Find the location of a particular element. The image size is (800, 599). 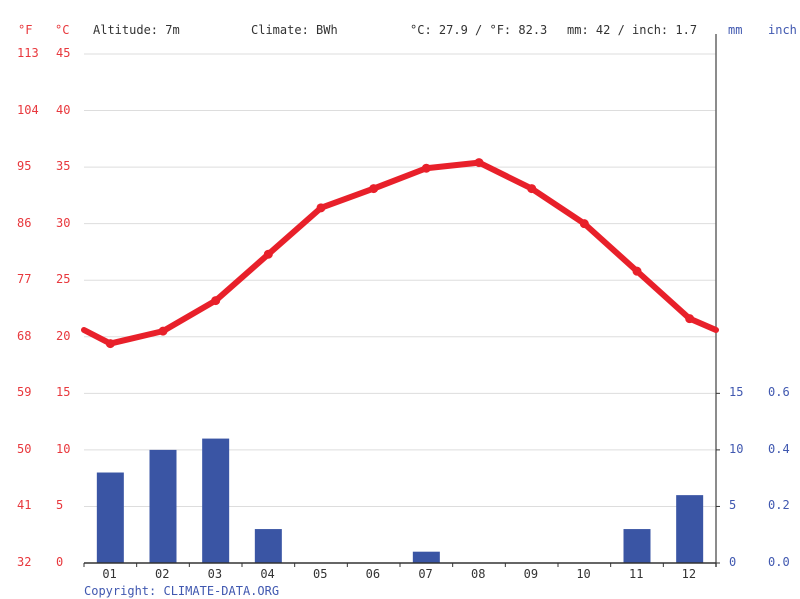

month-label: 09 is located at coordinates (531, 574).